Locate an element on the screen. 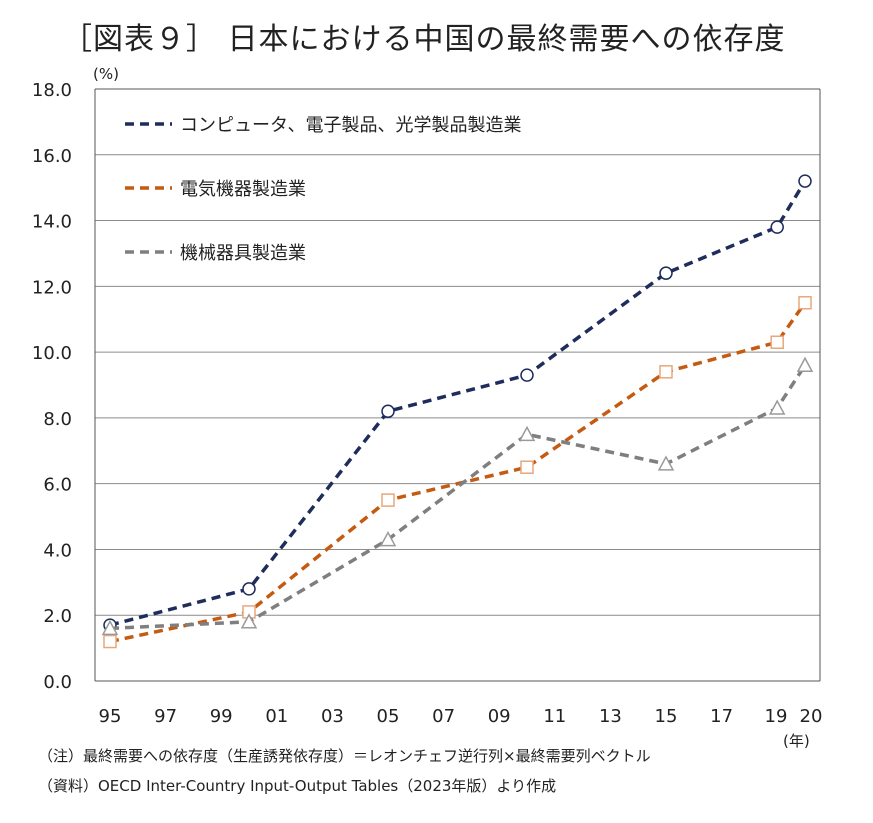  legend-label: 電気機器製造業 is located at coordinates (243, 189).